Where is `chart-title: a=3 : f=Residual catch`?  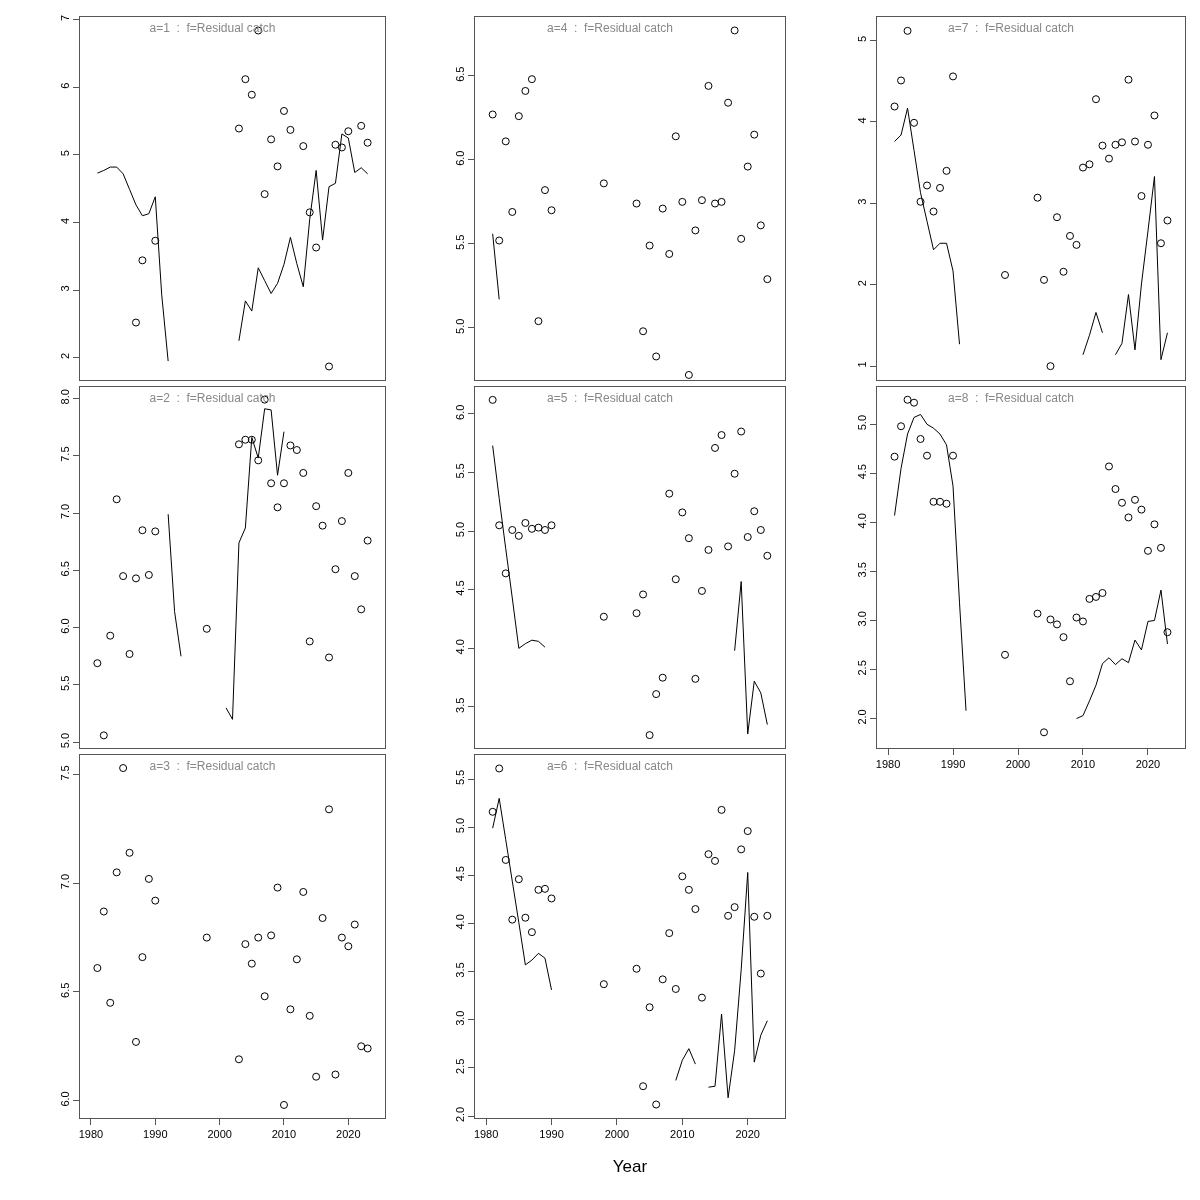 chart-title: a=3 : f=Residual catch is located at coordinates (212, 766).